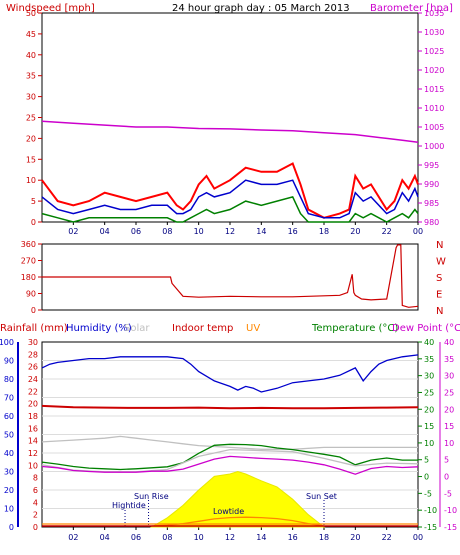 This screenshot has height=555, width=460. What do you see at coordinates (434, 89) in the screenshot?
I see `right-tick-label: 1015` at bounding box center [434, 89].